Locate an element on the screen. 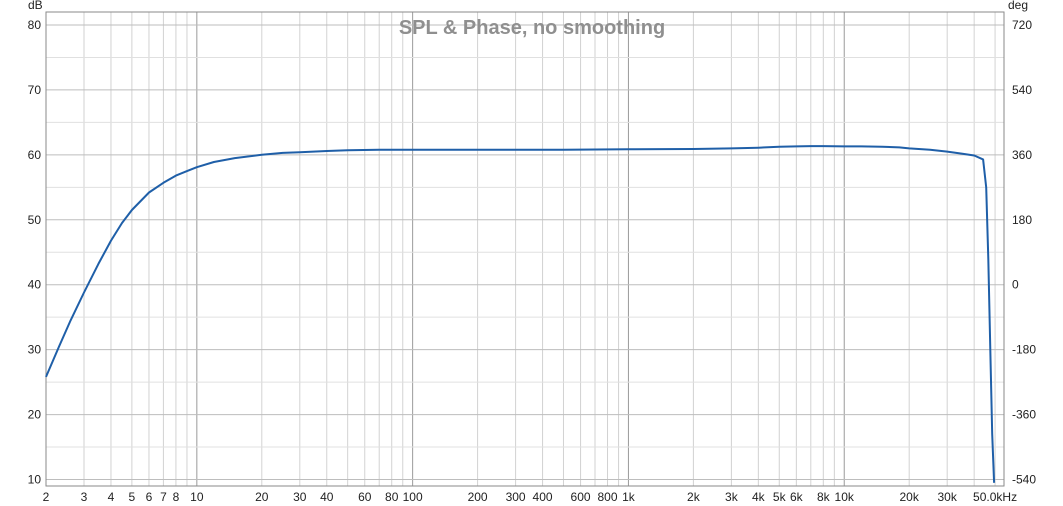 The width and height of the screenshot is (1063, 506). y-tick-label: 20 is located at coordinates (35, 415).